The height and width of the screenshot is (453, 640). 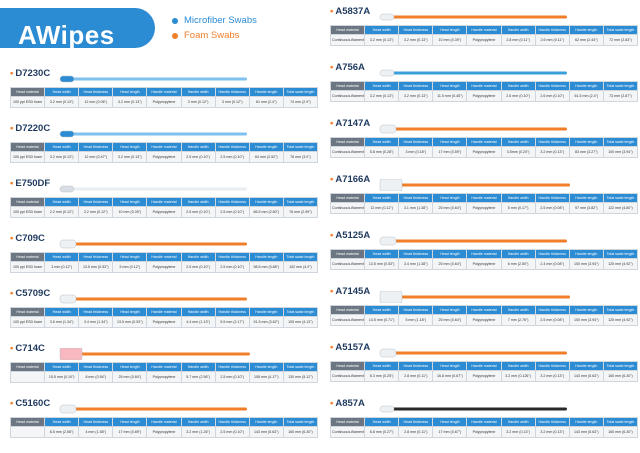 What do you see at coordinates (62, 432) in the screenshot?
I see `spec-value-cell: 6.5 mm (2.56")` at bounding box center [62, 432].